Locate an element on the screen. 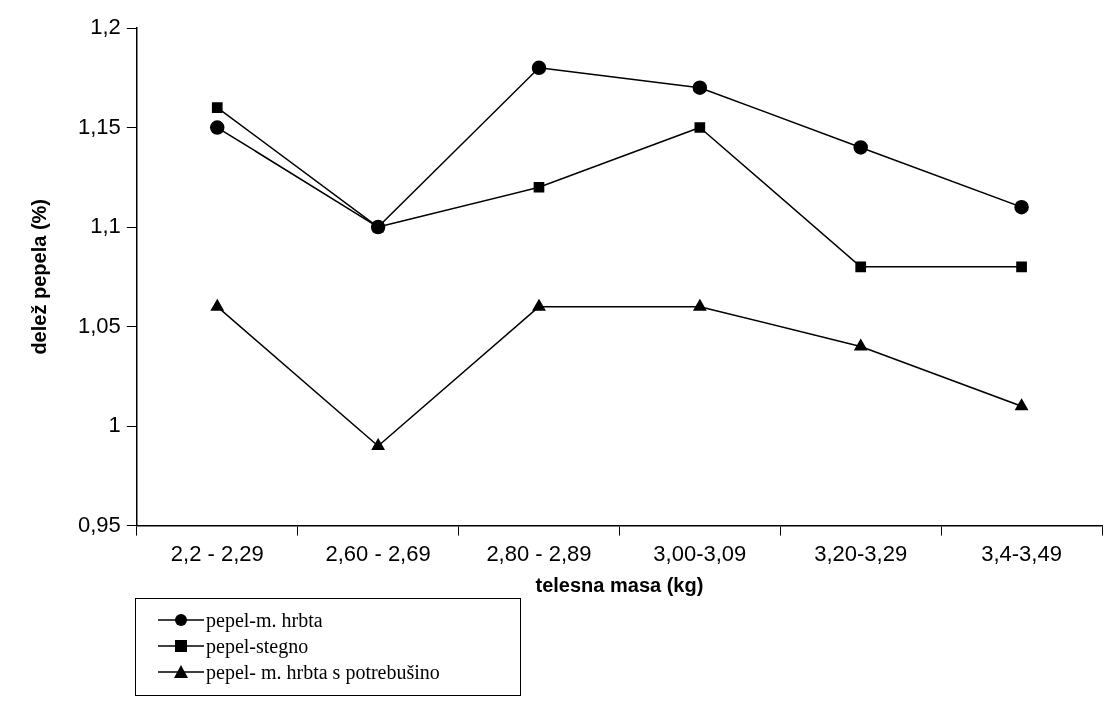 The height and width of the screenshot is (704, 1120). x-axis-title: telesna masa (kg) is located at coordinates (619, 584).